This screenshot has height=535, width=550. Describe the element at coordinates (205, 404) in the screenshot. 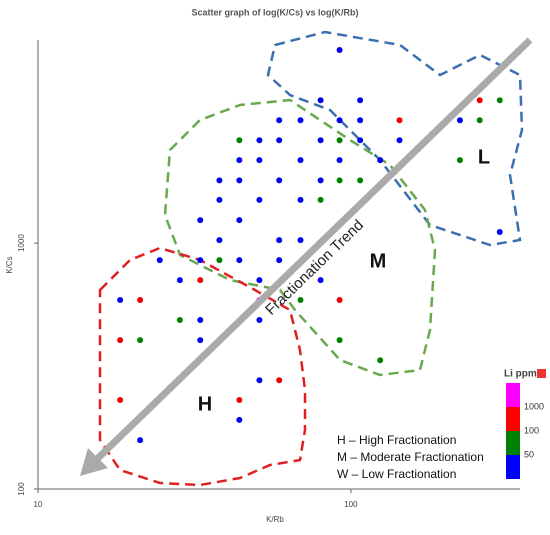

I see `region-label: H` at that location.